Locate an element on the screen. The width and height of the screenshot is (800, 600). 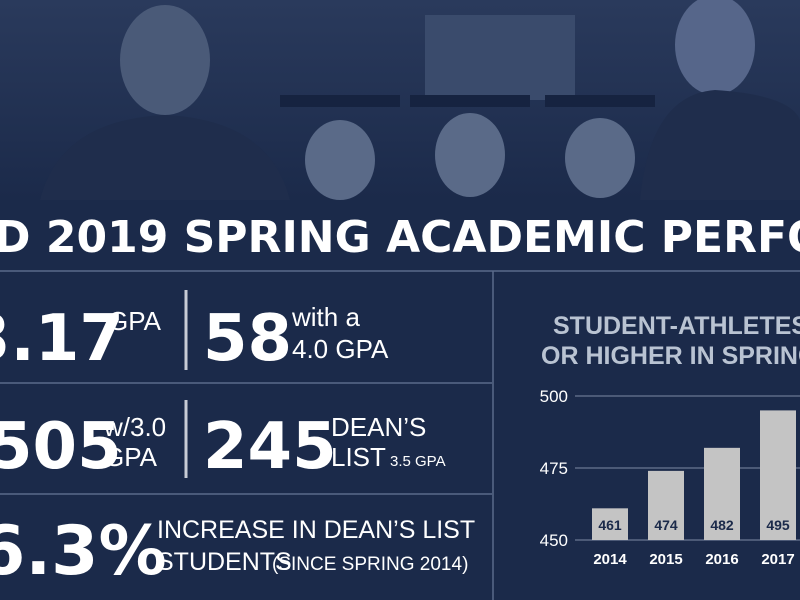
value-label: 474 is located at coordinates (666, 525).